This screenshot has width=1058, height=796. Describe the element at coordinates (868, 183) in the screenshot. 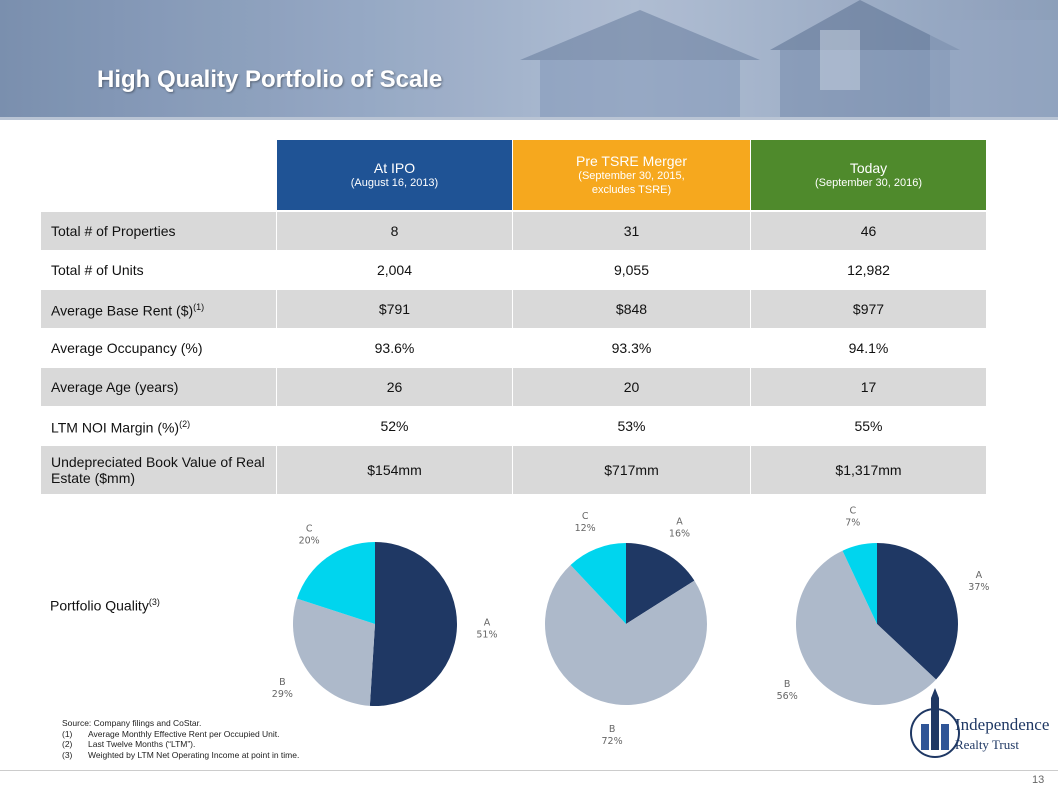

I see `header-subtitle: (September 30, 2016)` at that location.